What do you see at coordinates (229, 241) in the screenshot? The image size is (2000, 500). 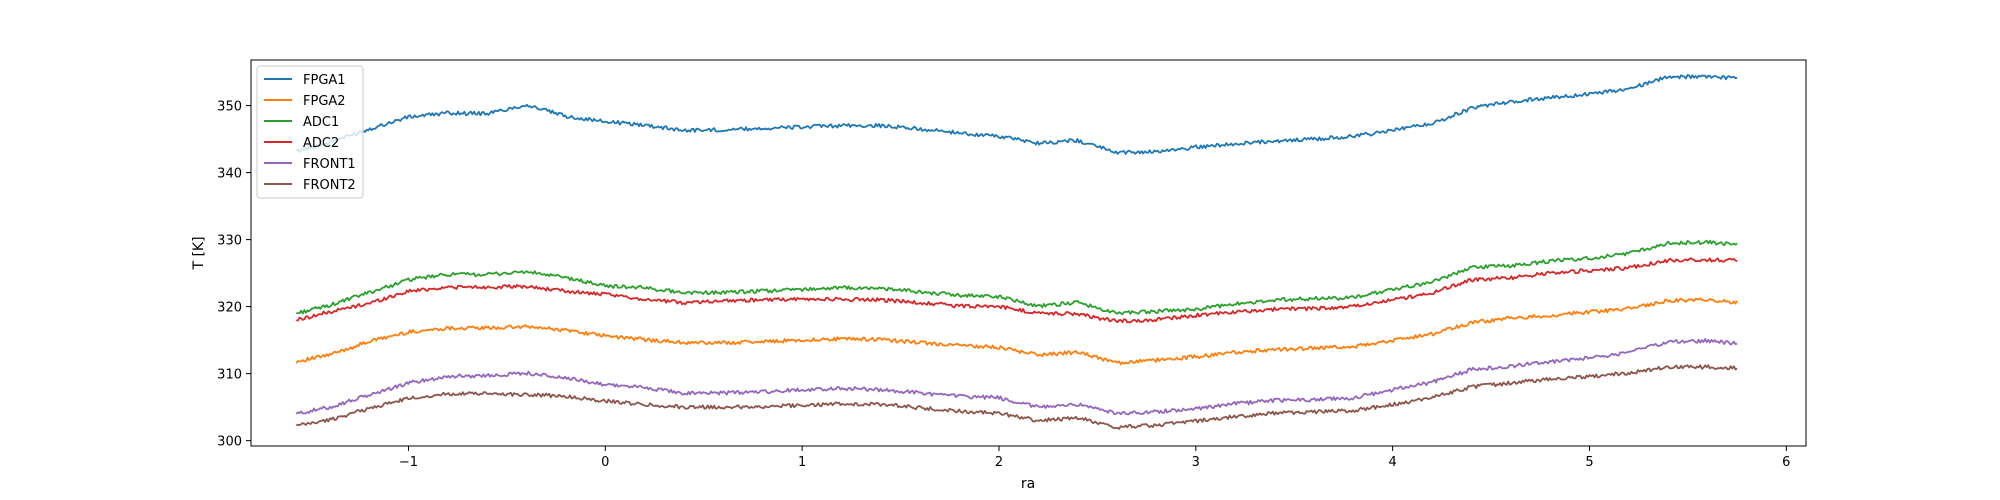 I see `y-tick-label: 330` at bounding box center [229, 241].